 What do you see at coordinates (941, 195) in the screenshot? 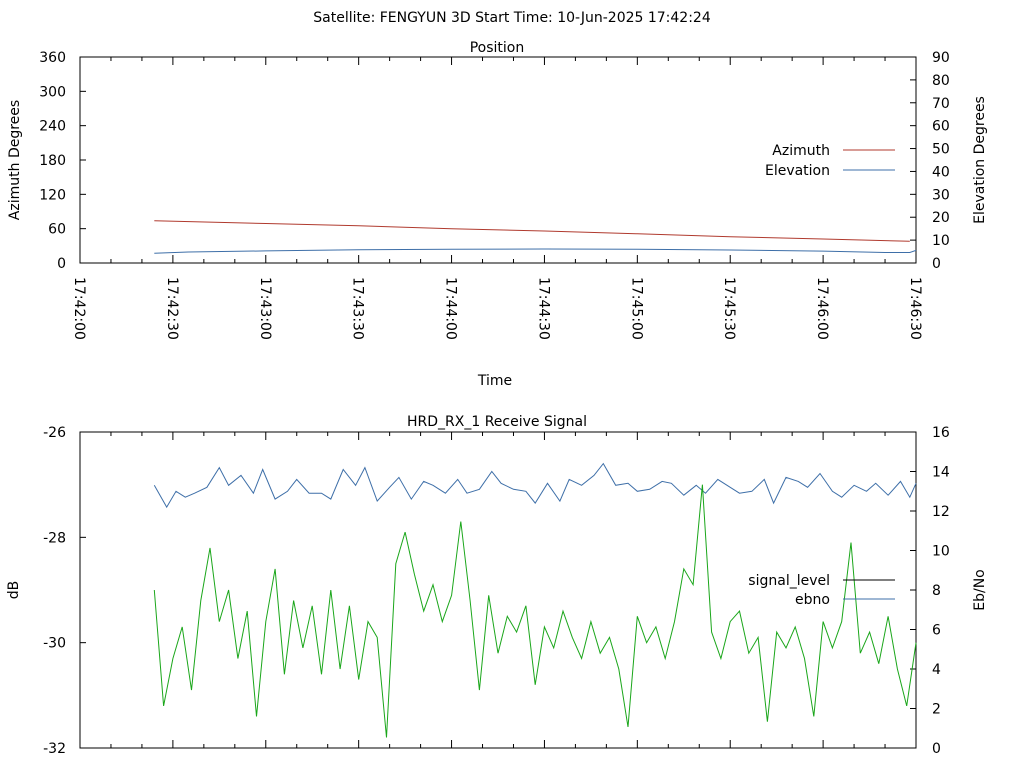
I see `elevation-tick-label: 30` at bounding box center [941, 195].